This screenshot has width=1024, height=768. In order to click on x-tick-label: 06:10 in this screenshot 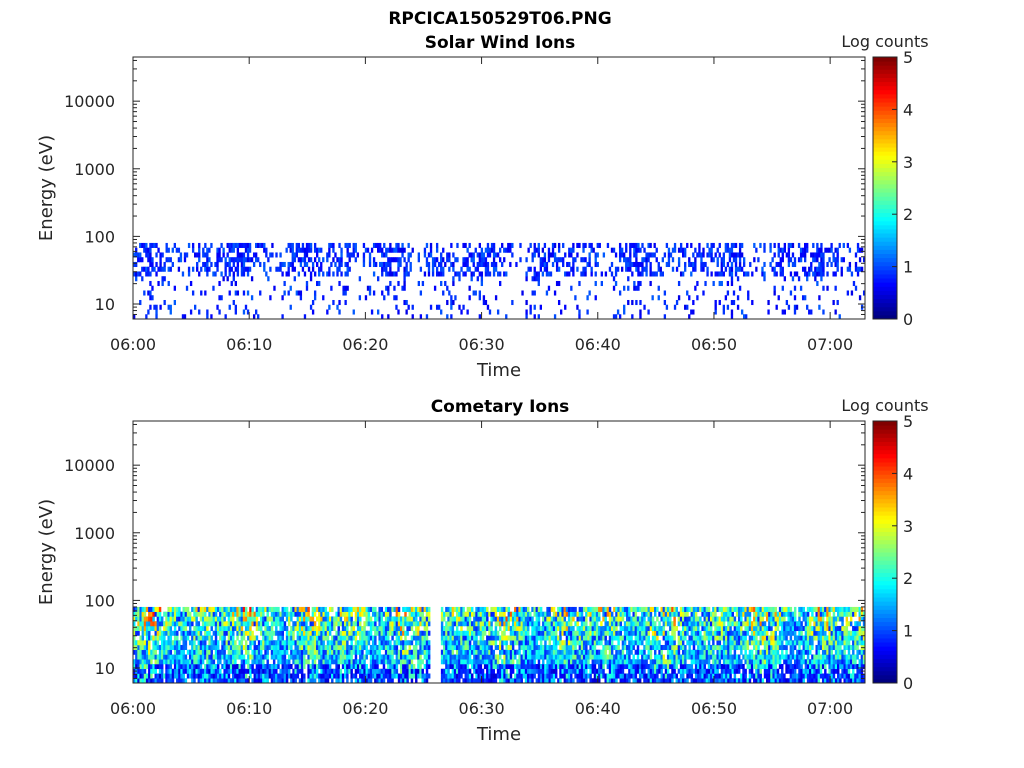, I will do `click(249, 344)`.